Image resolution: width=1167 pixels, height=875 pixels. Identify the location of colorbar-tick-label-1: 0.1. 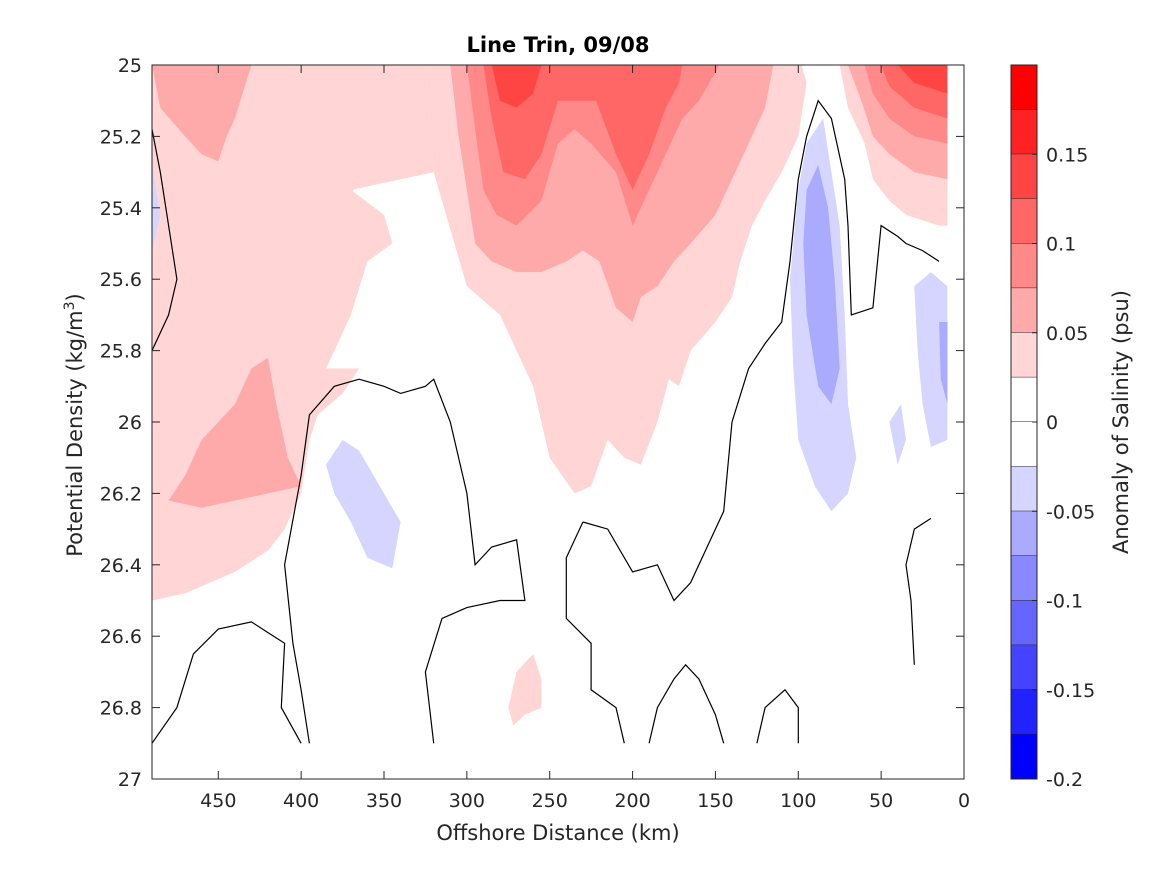
(1061, 245).